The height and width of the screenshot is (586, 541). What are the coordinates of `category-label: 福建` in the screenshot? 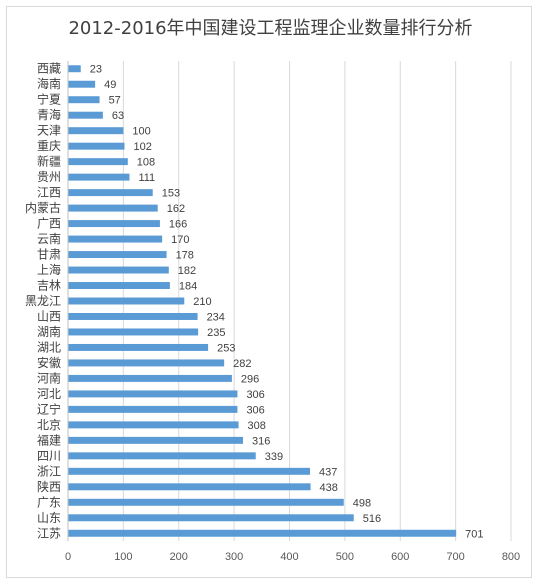 It's located at (49, 439).